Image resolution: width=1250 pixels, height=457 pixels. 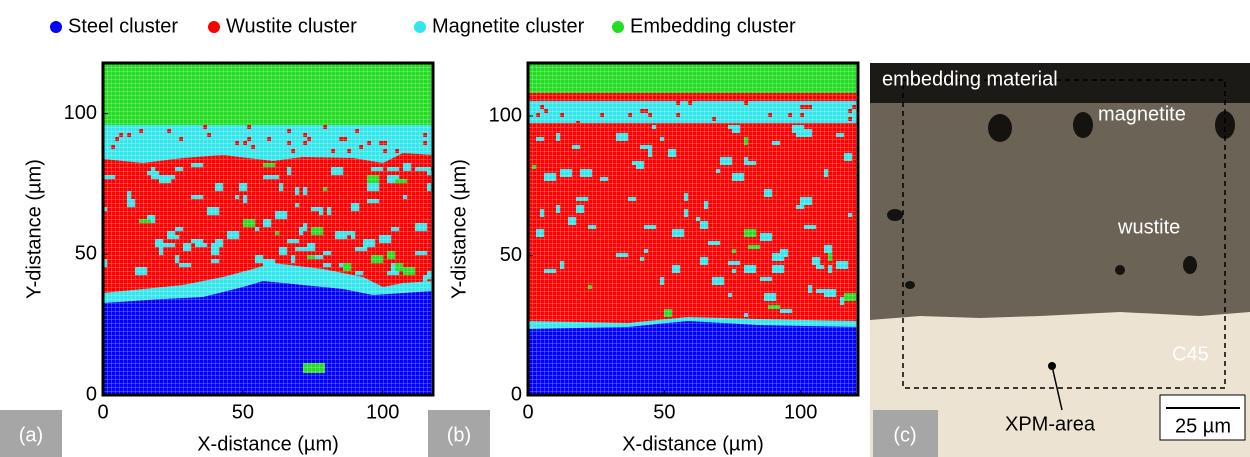 I want to click on photo-label: wustite, so click(x=1148, y=227).